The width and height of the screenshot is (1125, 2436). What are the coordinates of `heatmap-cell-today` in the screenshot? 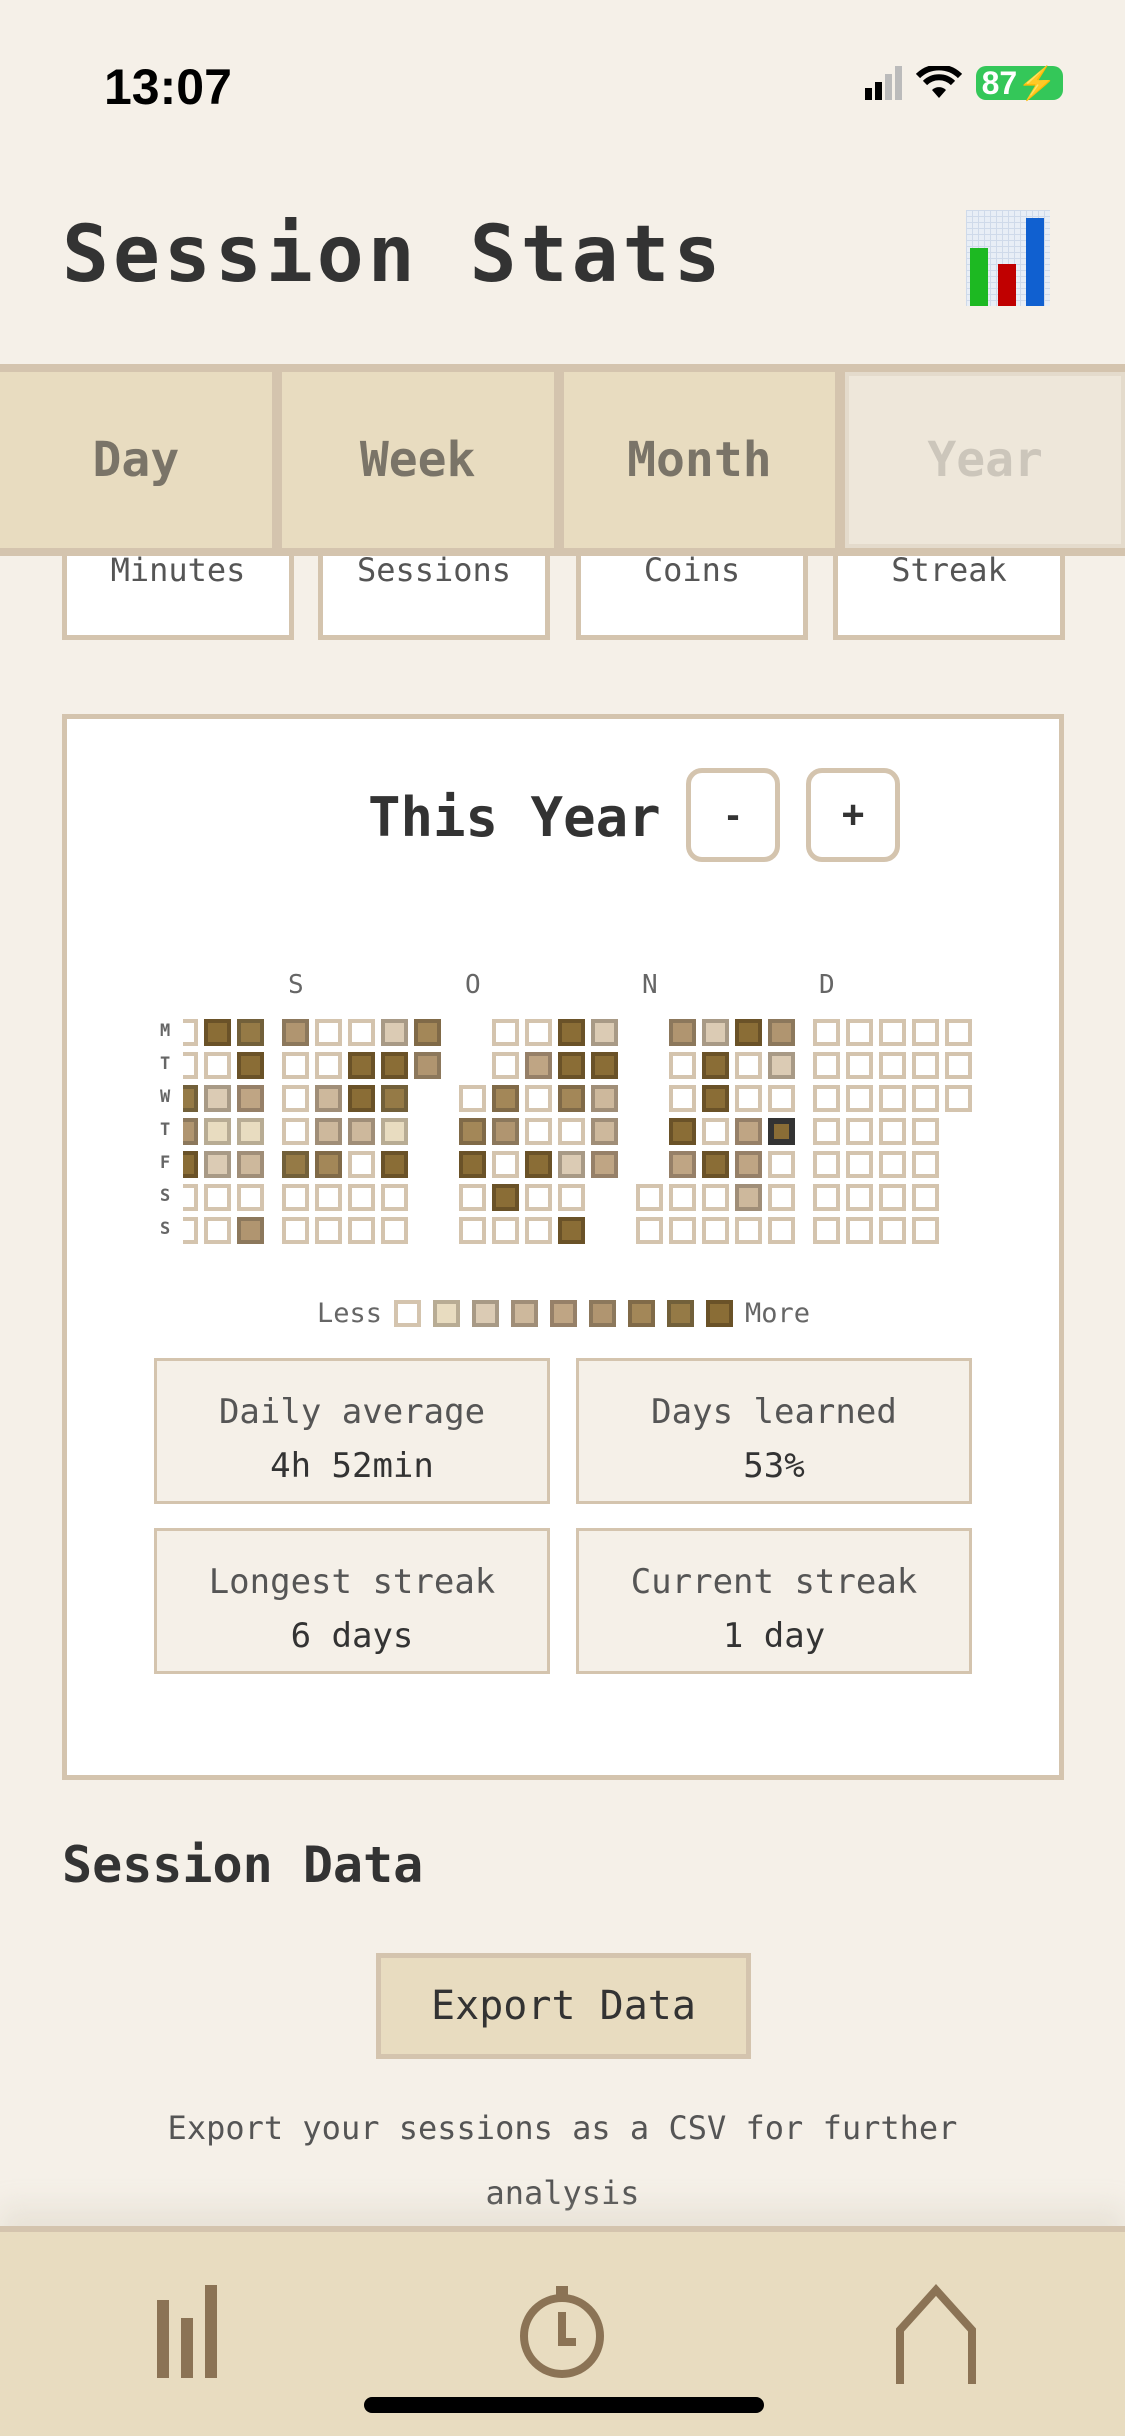 It's located at (781, 1131).